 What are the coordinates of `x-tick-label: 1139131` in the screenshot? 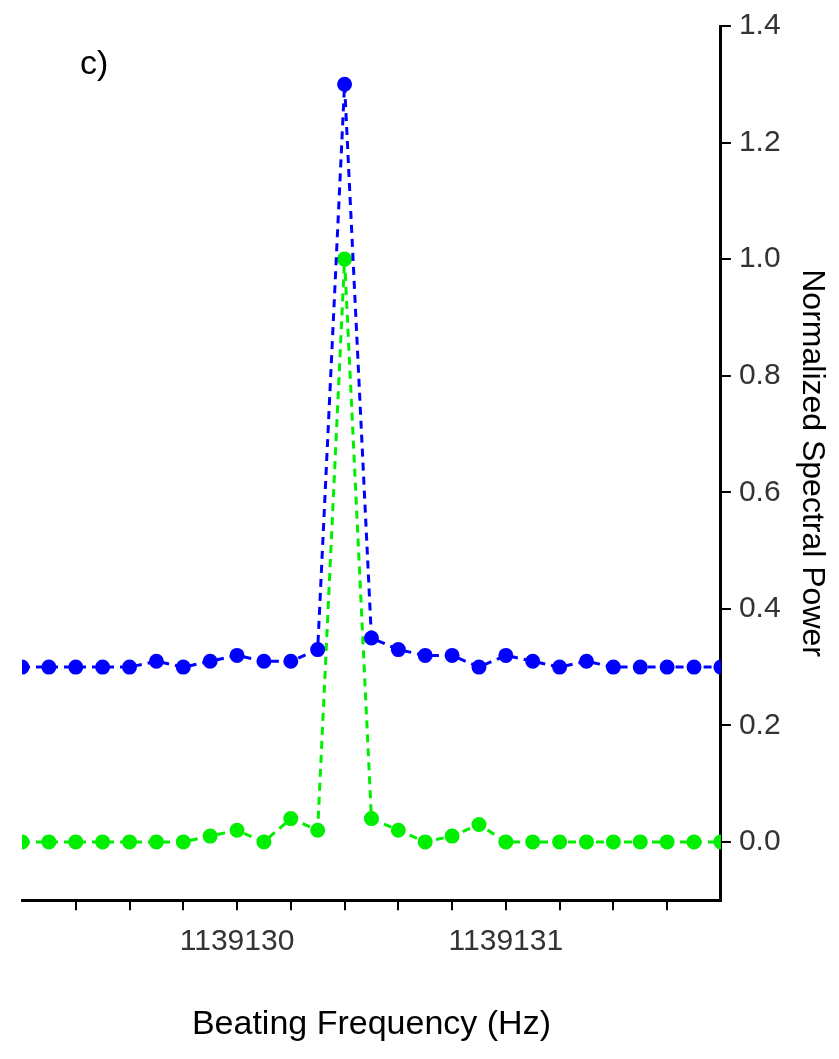 It's located at (506, 940).